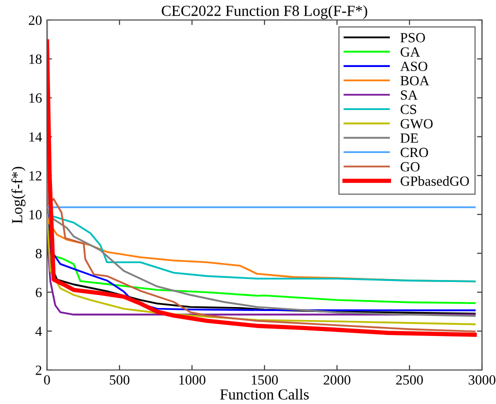 This screenshot has height=404, width=496. Describe the element at coordinates (265, 380) in the screenshot. I see `x-tick-label: 1500` at that location.